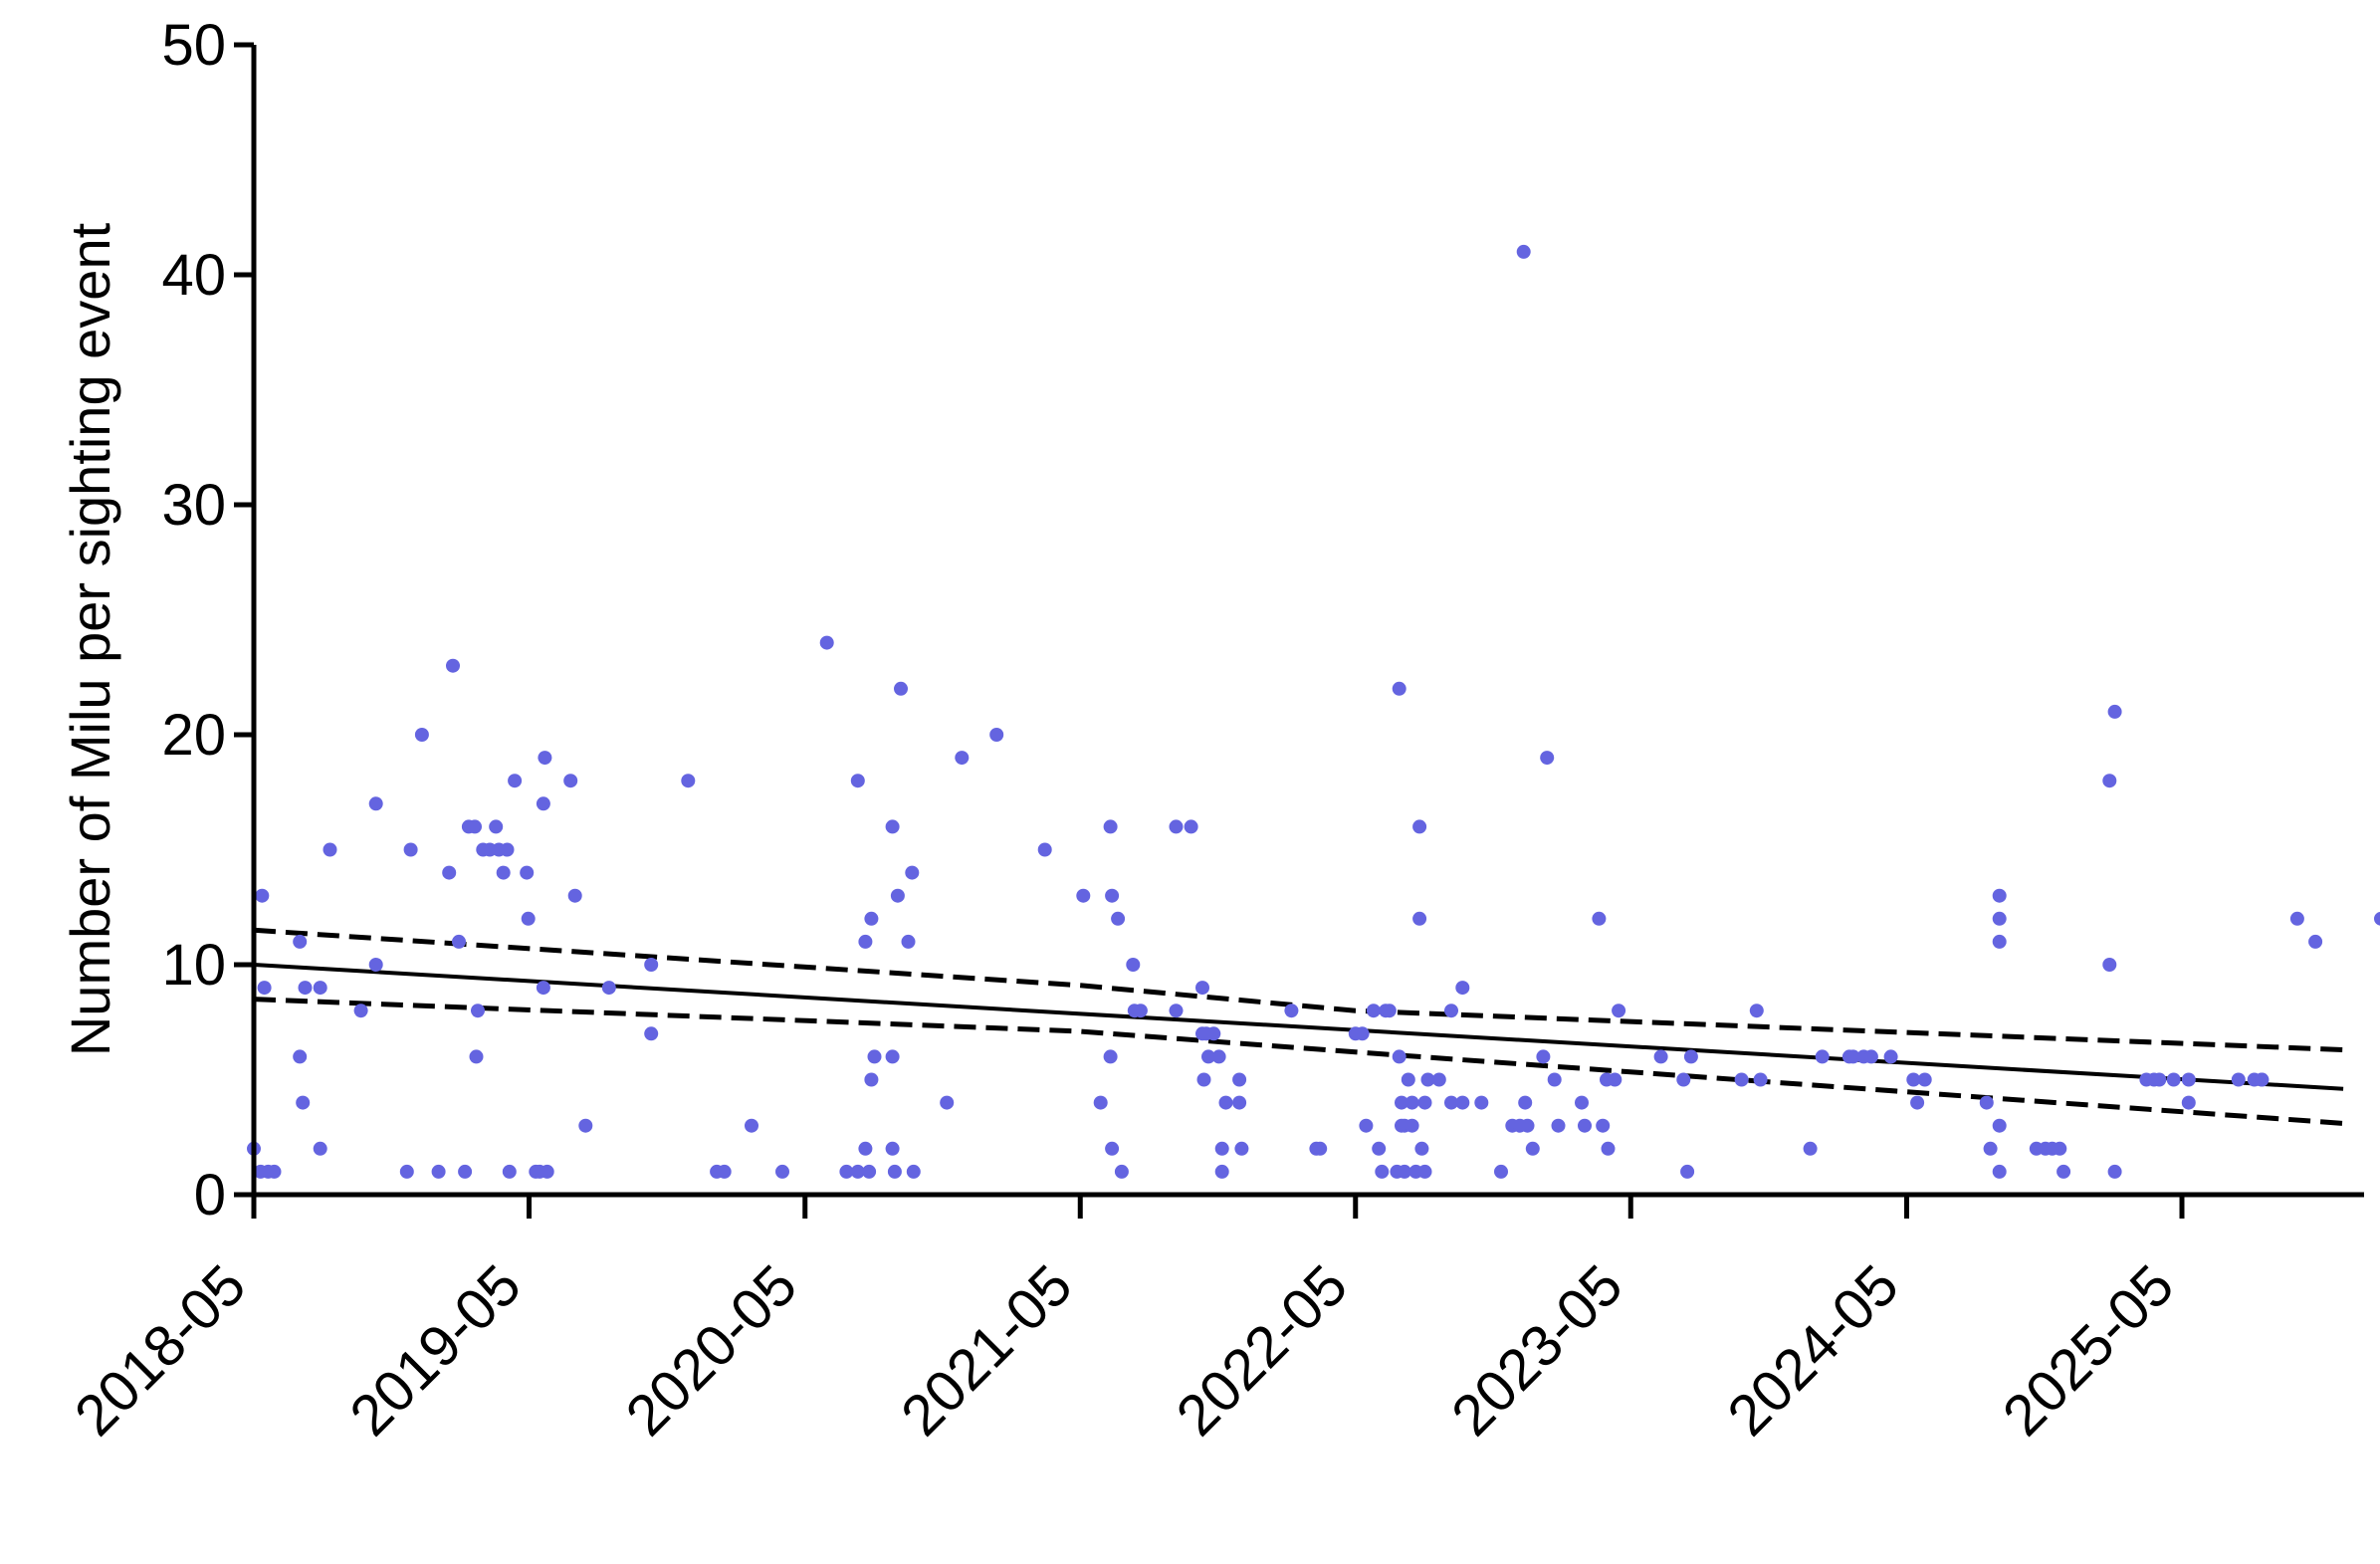 This screenshot has width=2380, height=1564. I want to click on x-tick-label: 2024-05, so click(1813, 1350).